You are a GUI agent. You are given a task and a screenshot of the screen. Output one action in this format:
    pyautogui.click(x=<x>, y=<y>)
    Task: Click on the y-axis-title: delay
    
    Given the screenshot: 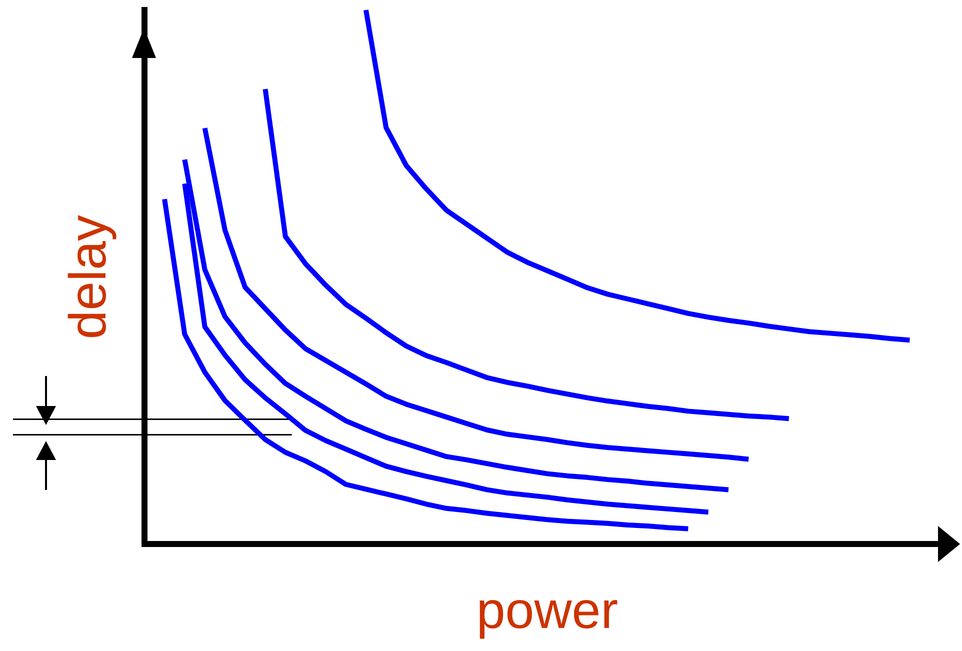 What is the action you would take?
    pyautogui.click(x=89, y=277)
    